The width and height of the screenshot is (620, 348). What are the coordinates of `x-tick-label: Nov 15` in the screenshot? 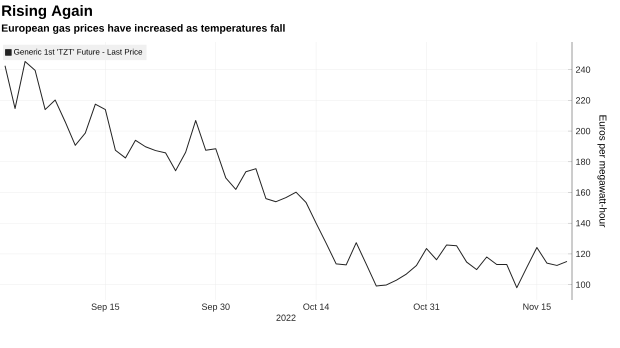 It's located at (537, 307).